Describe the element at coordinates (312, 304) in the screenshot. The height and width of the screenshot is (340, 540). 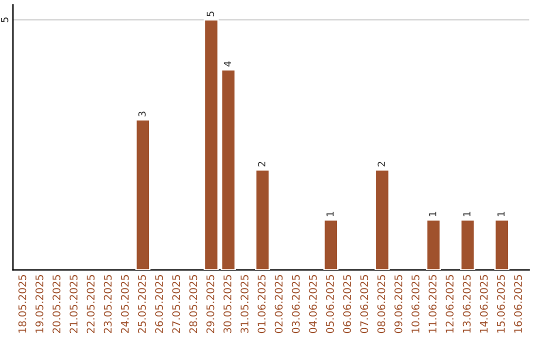
I see `x-tick-label: 04.06.2025` at that location.